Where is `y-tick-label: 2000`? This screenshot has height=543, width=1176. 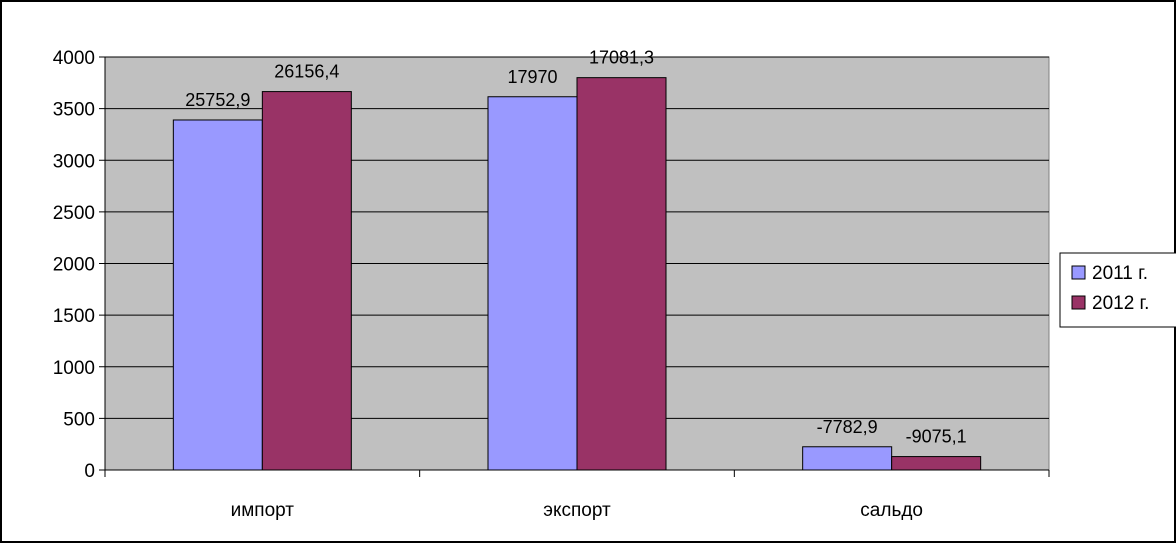 y-tick-label: 2000 is located at coordinates (74, 265).